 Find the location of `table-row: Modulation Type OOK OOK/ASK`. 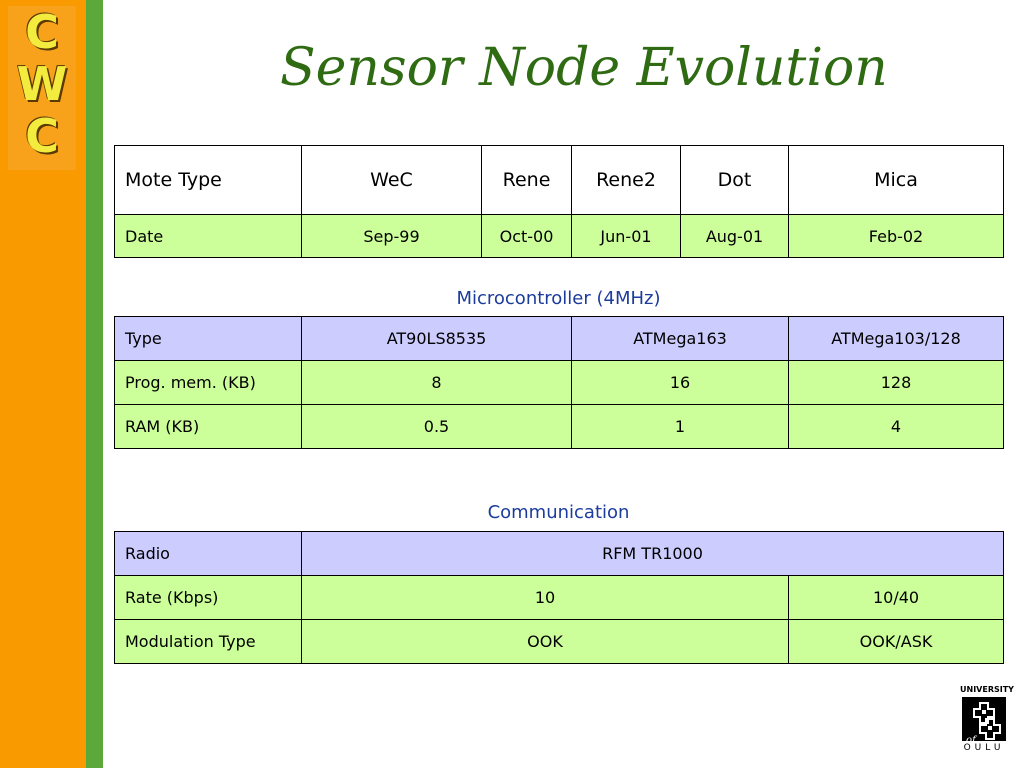

table-row: Modulation Type OOK OOK/ASK is located at coordinates (559, 641).